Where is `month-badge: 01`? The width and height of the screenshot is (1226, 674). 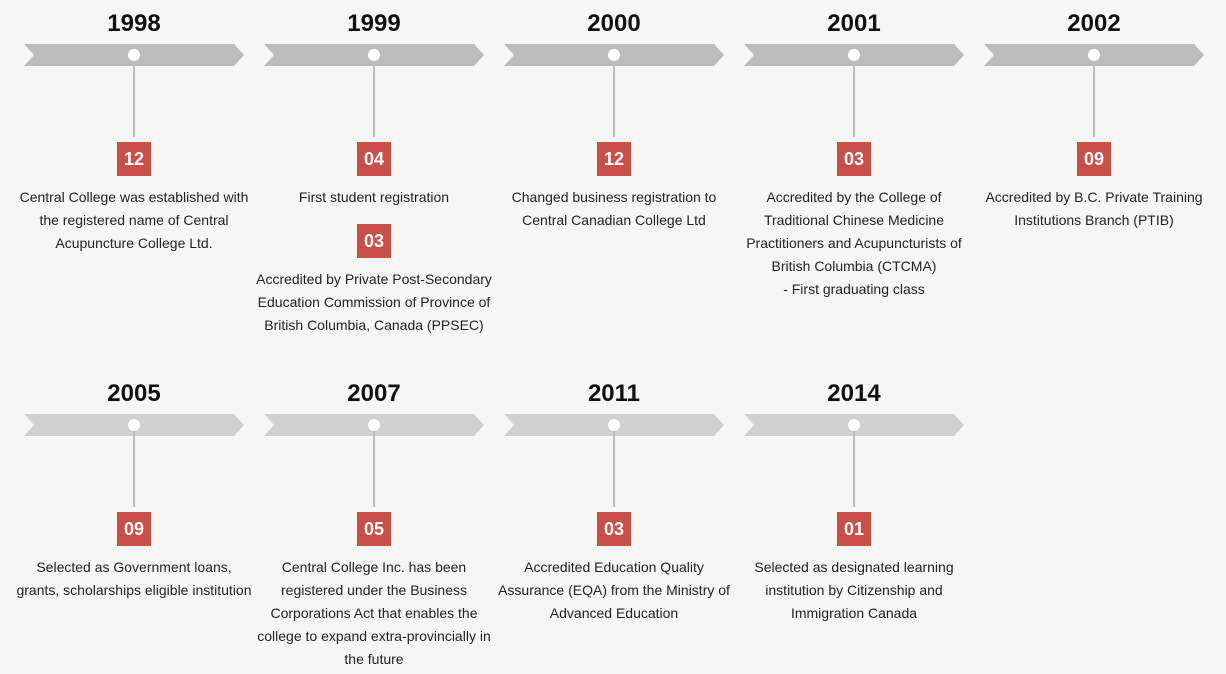 month-badge: 01 is located at coordinates (854, 529).